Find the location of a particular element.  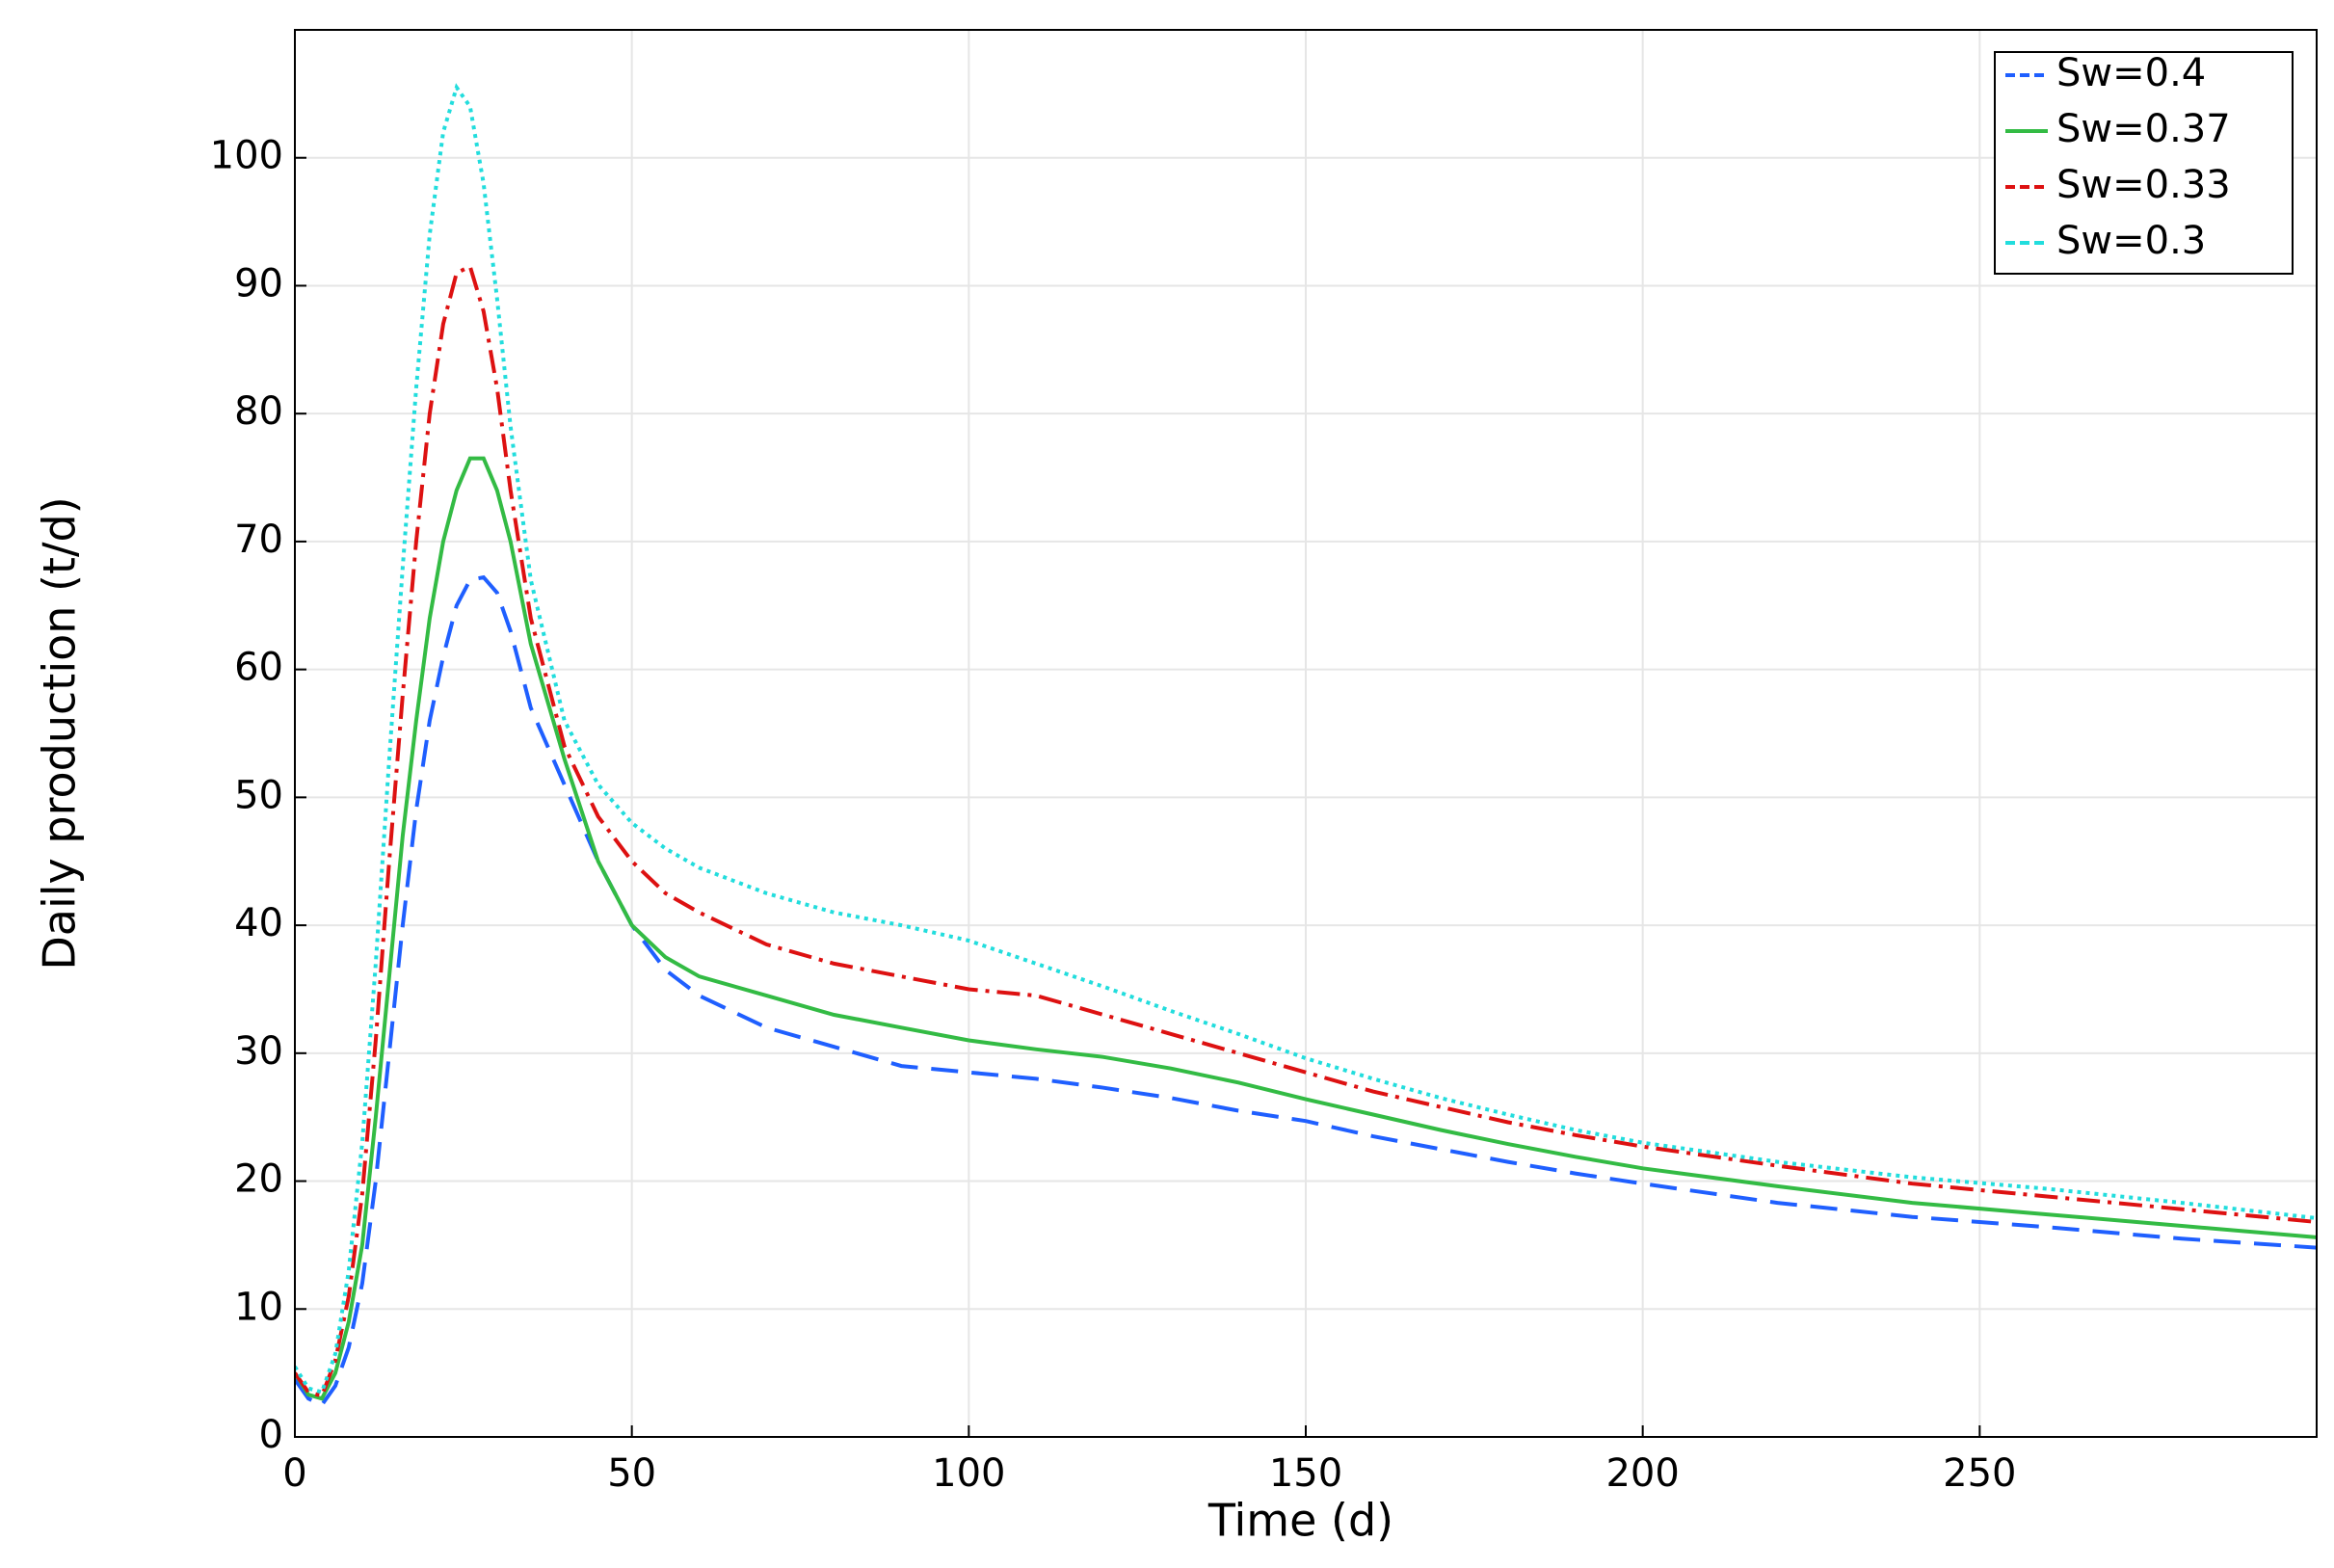

y-tick-label: 100 is located at coordinates (246, 156).